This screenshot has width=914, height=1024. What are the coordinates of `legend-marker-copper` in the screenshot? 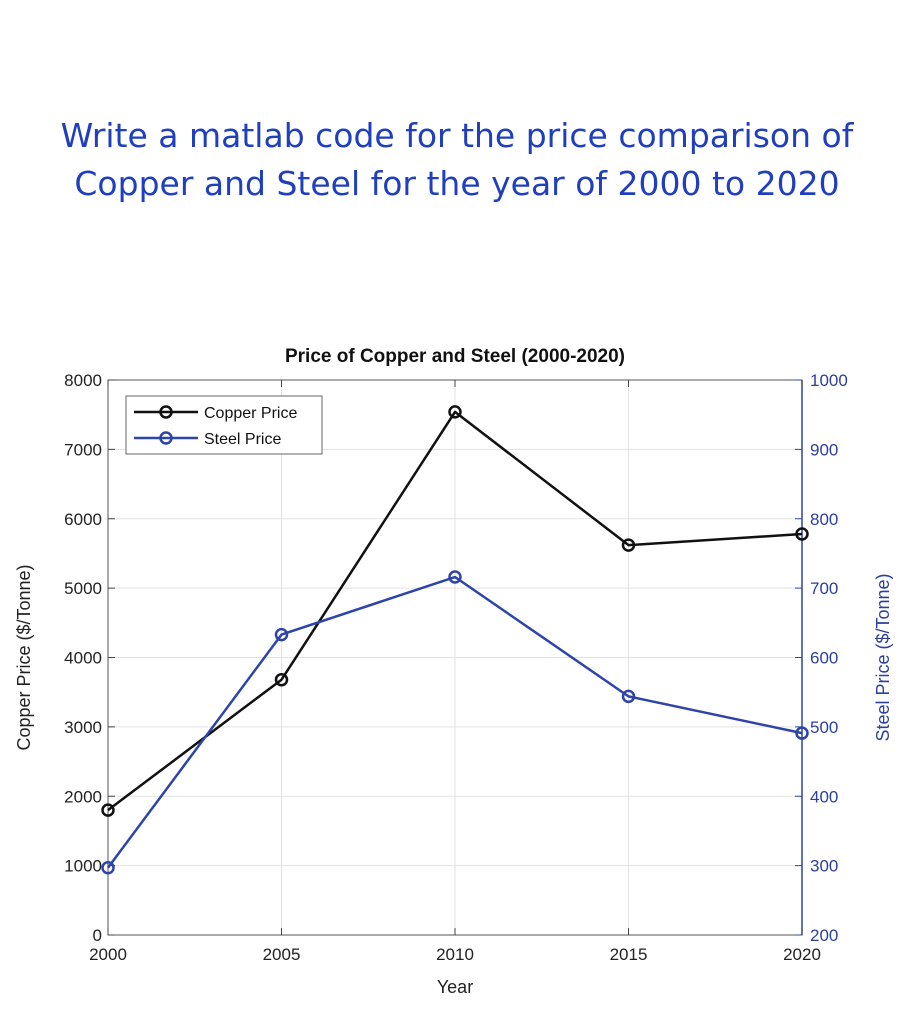 It's located at (166, 412).